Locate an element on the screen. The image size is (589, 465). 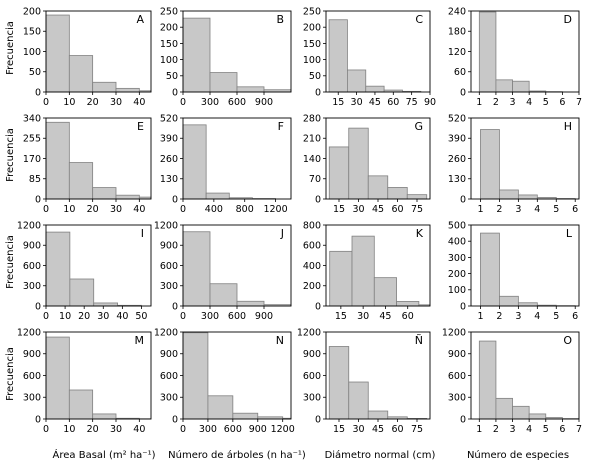
panel-C: 0 50 100 150 200 250 15 30 45 60 75 90 C is located at coordinates (369, 57).